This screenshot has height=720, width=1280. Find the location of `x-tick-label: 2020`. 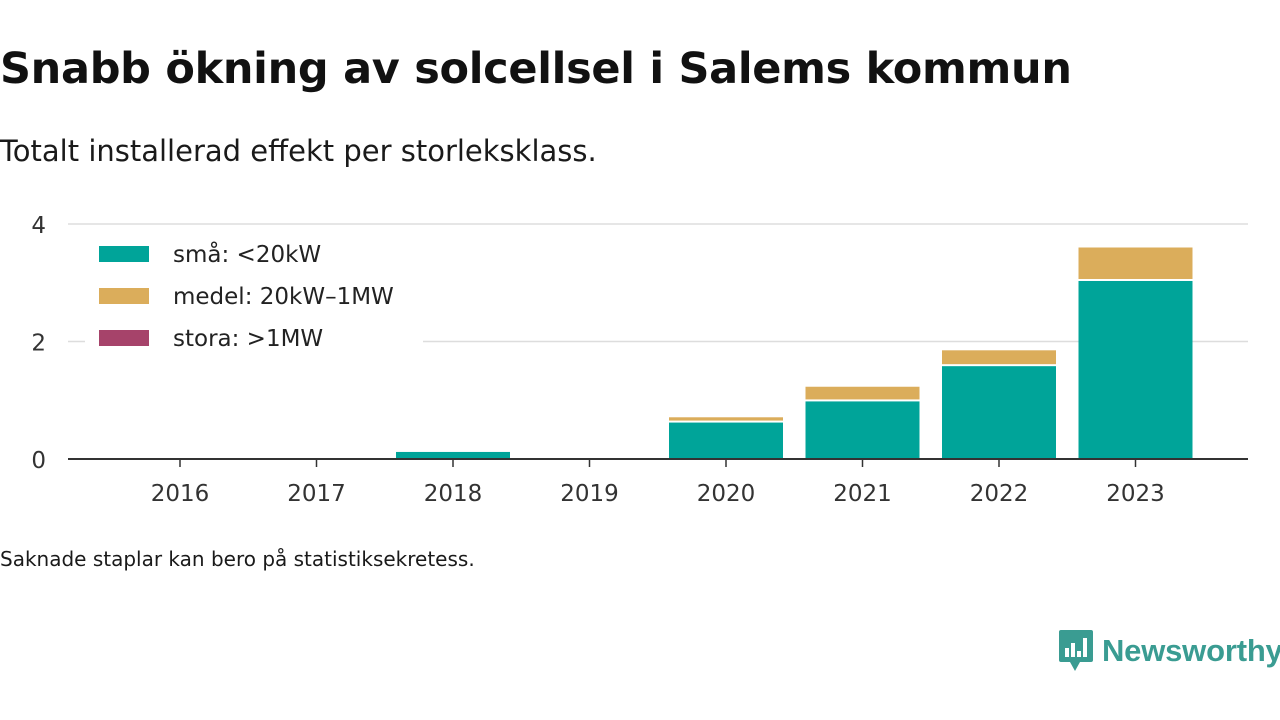

x-tick-label: 2020 is located at coordinates (726, 494).